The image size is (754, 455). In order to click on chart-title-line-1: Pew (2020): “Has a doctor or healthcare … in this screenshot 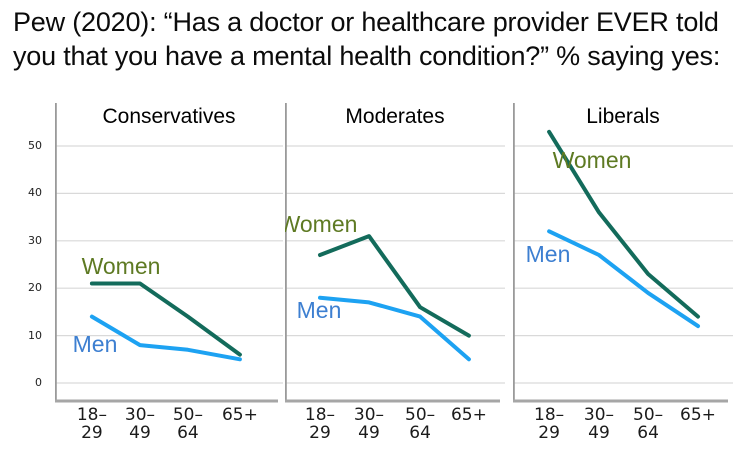, I will do `click(366, 22)`.